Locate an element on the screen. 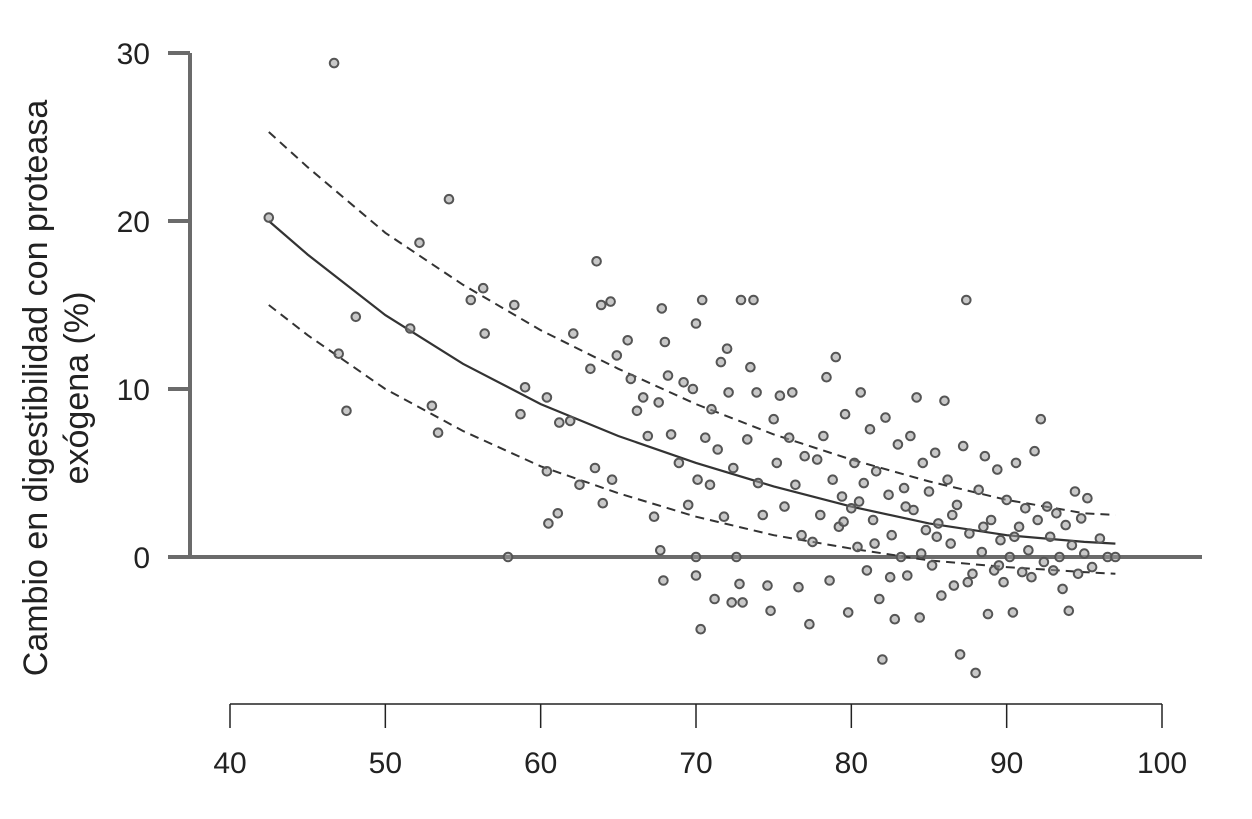 This screenshot has height=819, width=1252. x-tick-label: 90 is located at coordinates (1006, 763).